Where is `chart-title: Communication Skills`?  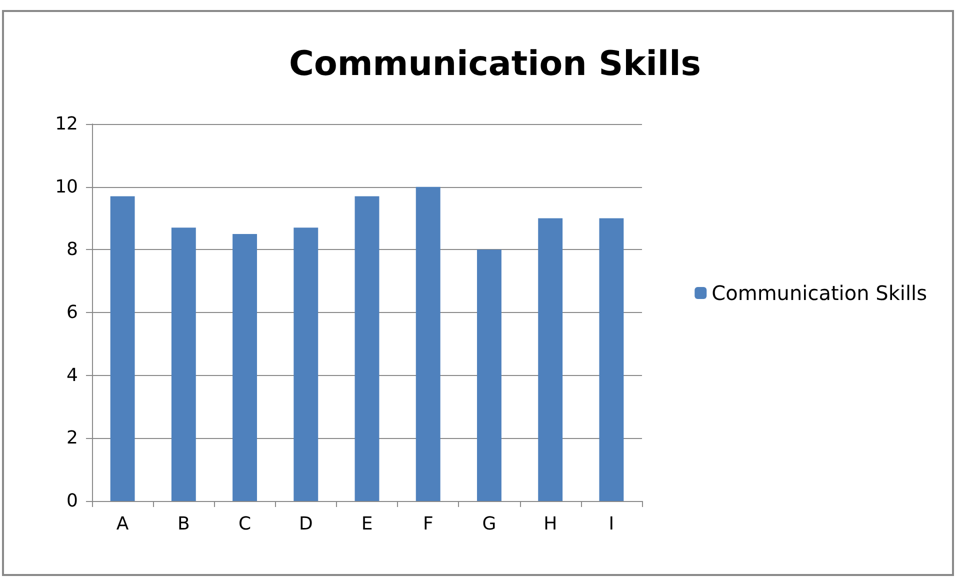 chart-title: Communication Skills is located at coordinates (495, 64).